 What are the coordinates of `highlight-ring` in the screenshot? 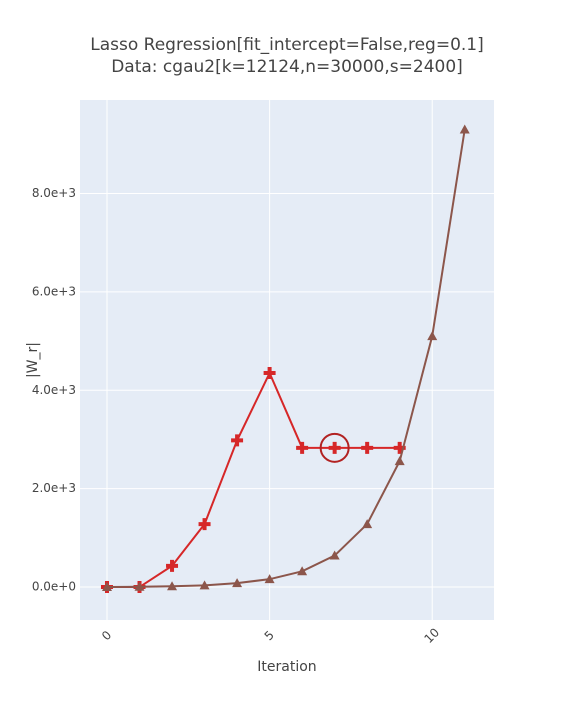 It's located at (334, 447).